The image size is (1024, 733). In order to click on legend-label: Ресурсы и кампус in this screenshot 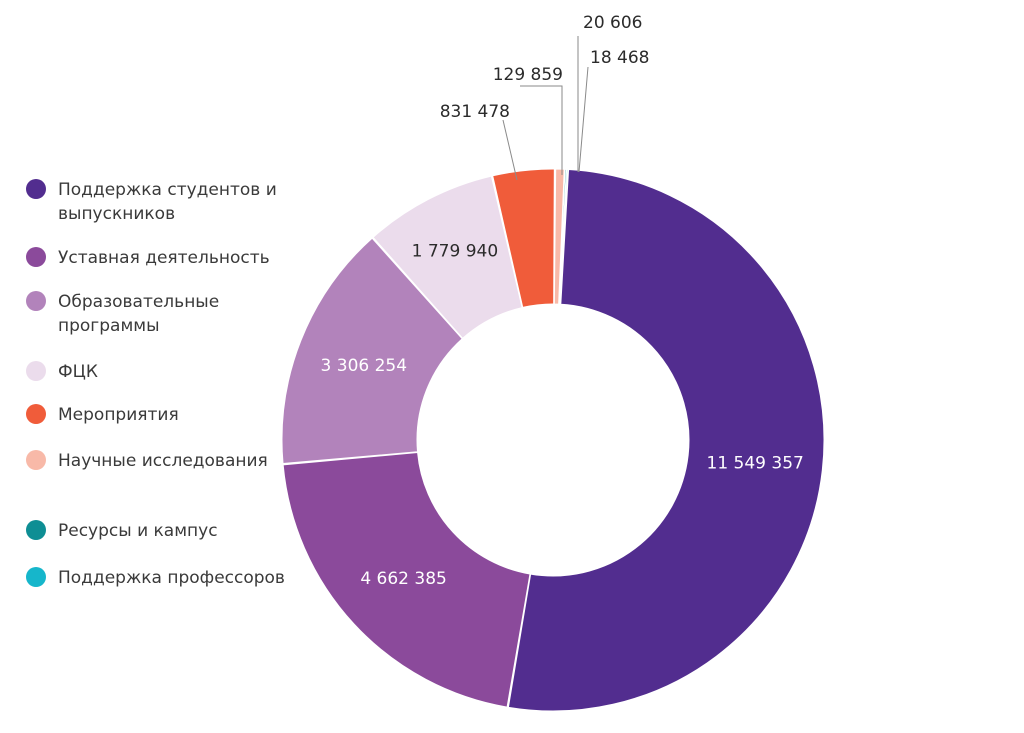, I will do `click(138, 531)`.